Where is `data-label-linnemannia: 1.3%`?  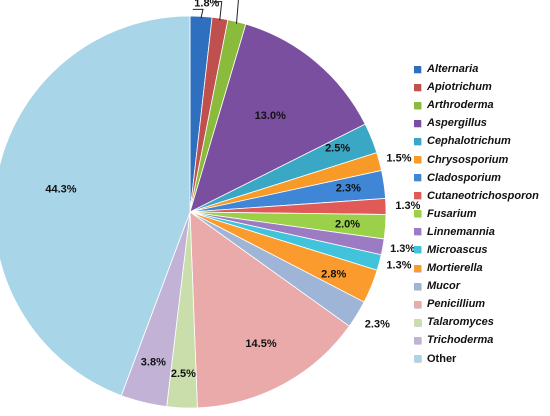 data-label-linnemannia: 1.3% is located at coordinates (402, 249).